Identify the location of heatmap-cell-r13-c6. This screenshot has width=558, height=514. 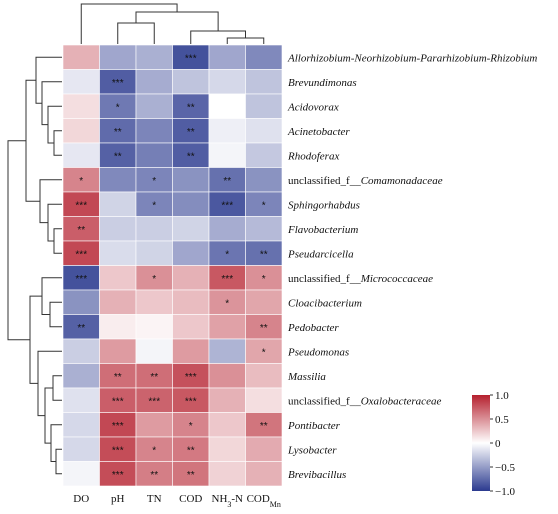
(264, 351).